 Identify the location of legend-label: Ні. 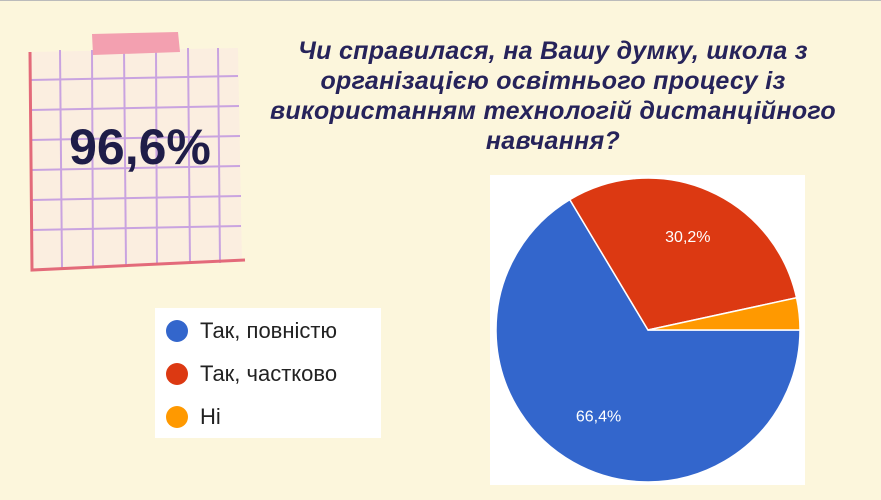
(210, 416).